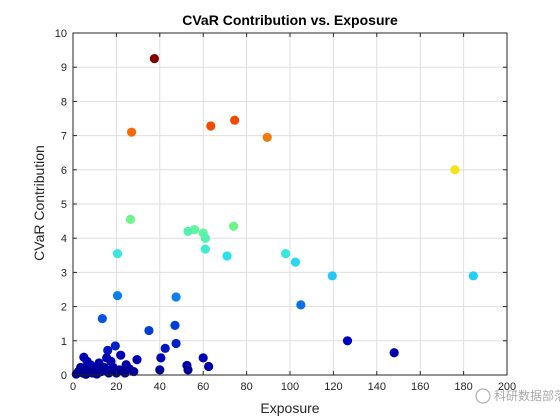 The image size is (560, 420). What do you see at coordinates (73, 387) in the screenshot?
I see `x-tick-label: 0` at bounding box center [73, 387].